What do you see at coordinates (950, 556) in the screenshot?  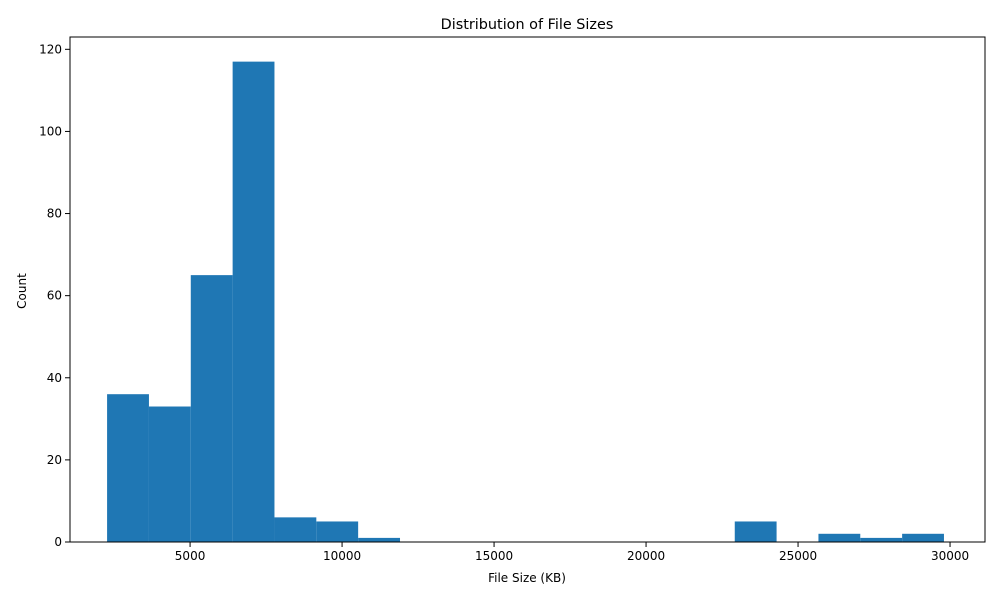 I see `x-tick-label: 30000` at bounding box center [950, 556].